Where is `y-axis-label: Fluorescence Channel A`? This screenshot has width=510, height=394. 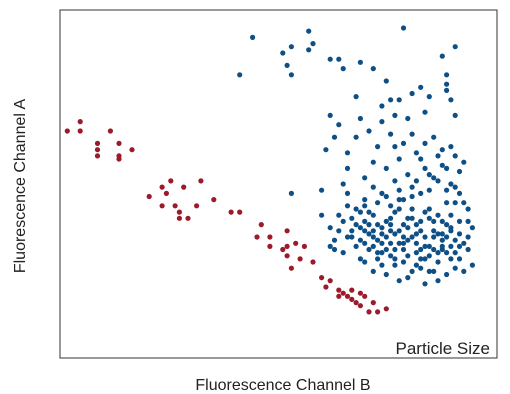
y-axis-label: Fluorescence Channel A is located at coordinates (20, 186).